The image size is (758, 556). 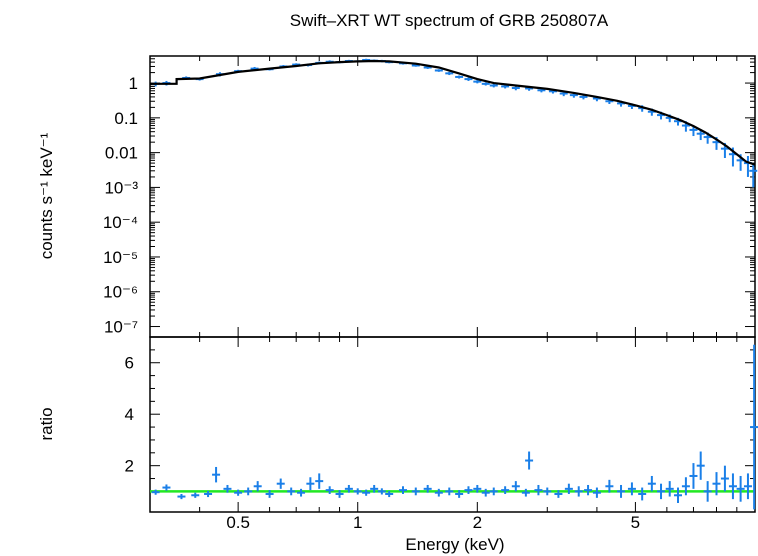 I want to click on y-tick-label-7: 10⁻⁷, so click(x=121, y=327).